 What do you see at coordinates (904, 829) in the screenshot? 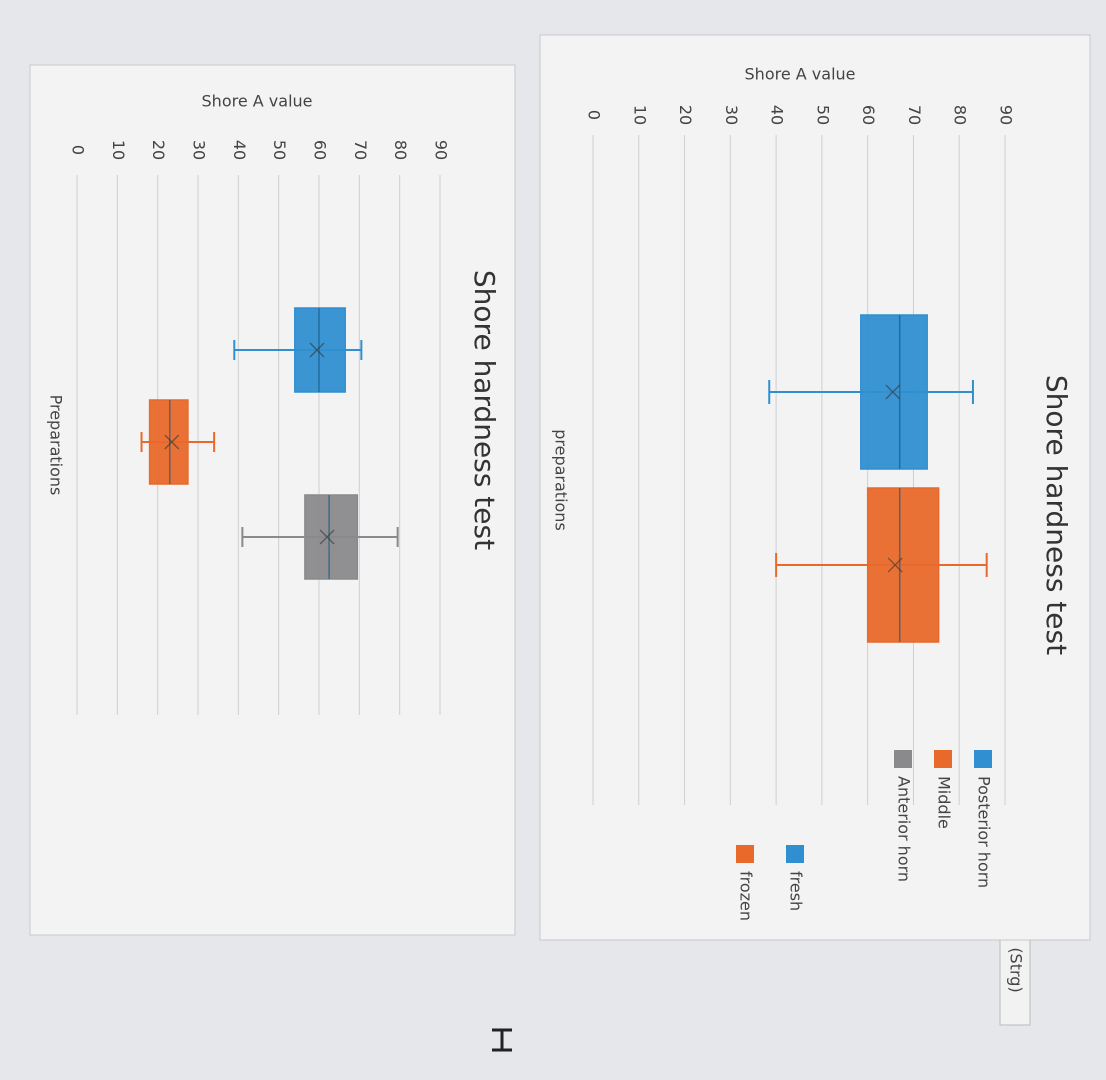
I see `legend-label: Anterior horn` at bounding box center [904, 829].